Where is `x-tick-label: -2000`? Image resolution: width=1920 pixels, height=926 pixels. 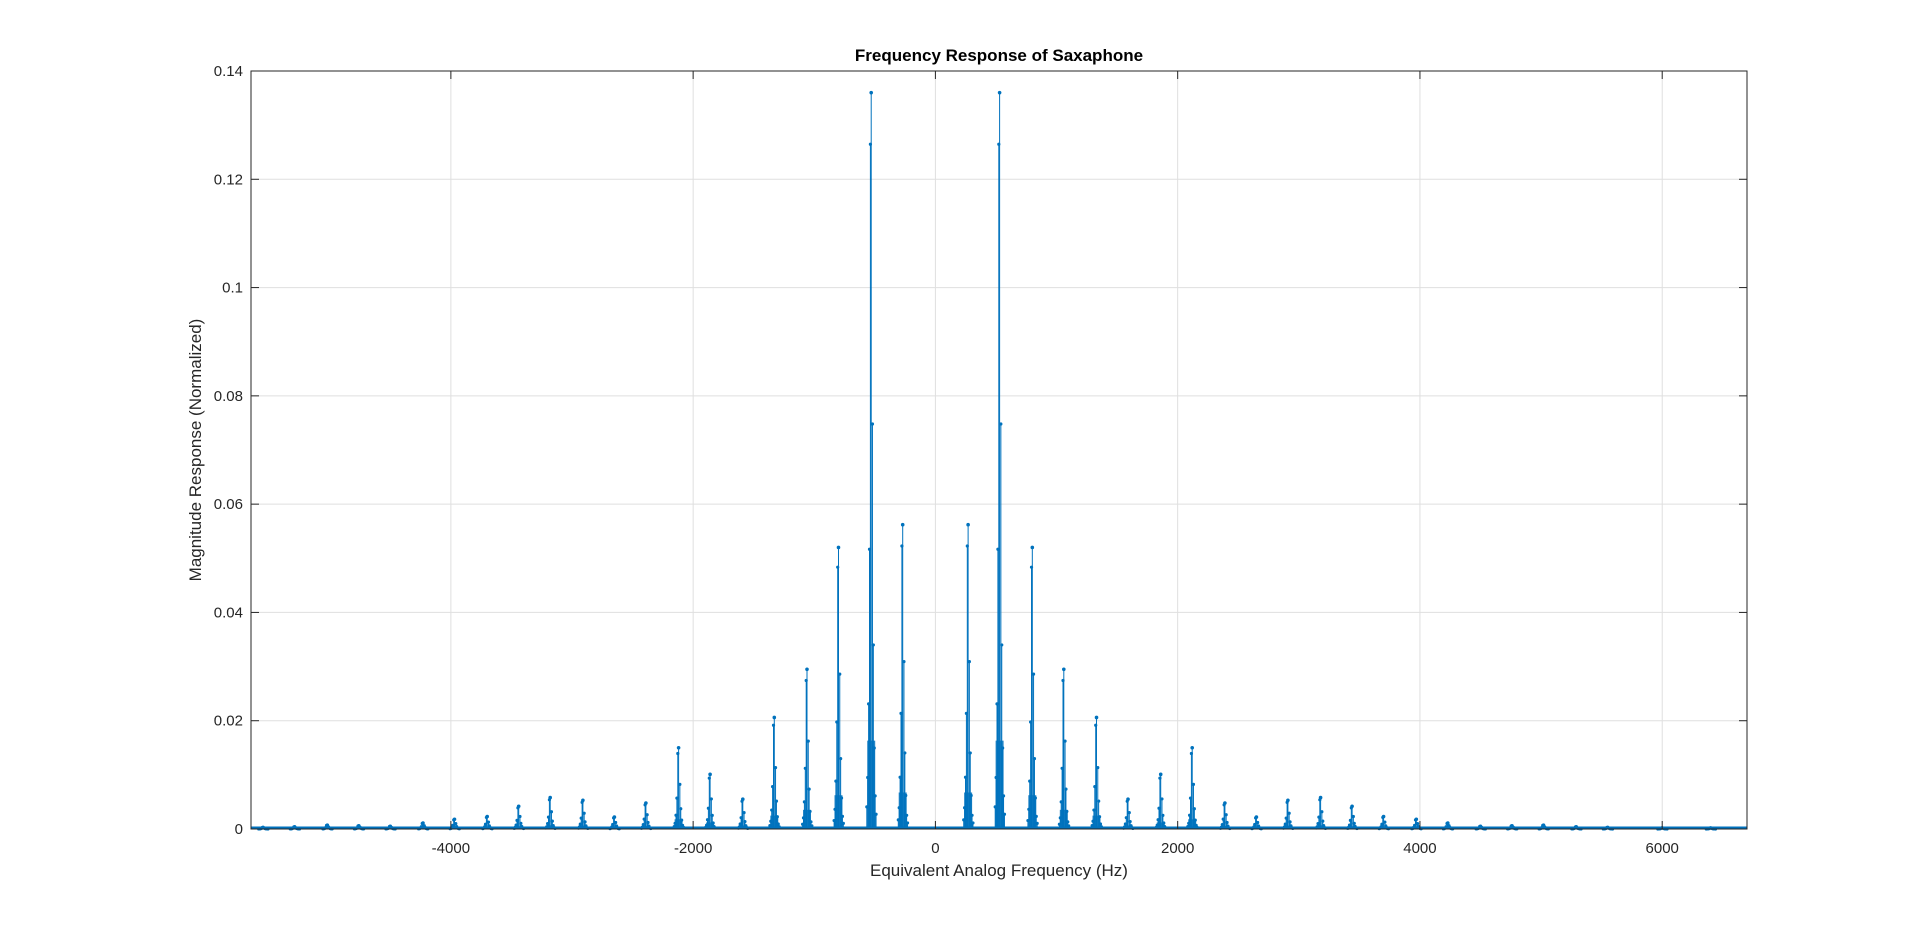 x-tick-label: -2000 is located at coordinates (693, 848).